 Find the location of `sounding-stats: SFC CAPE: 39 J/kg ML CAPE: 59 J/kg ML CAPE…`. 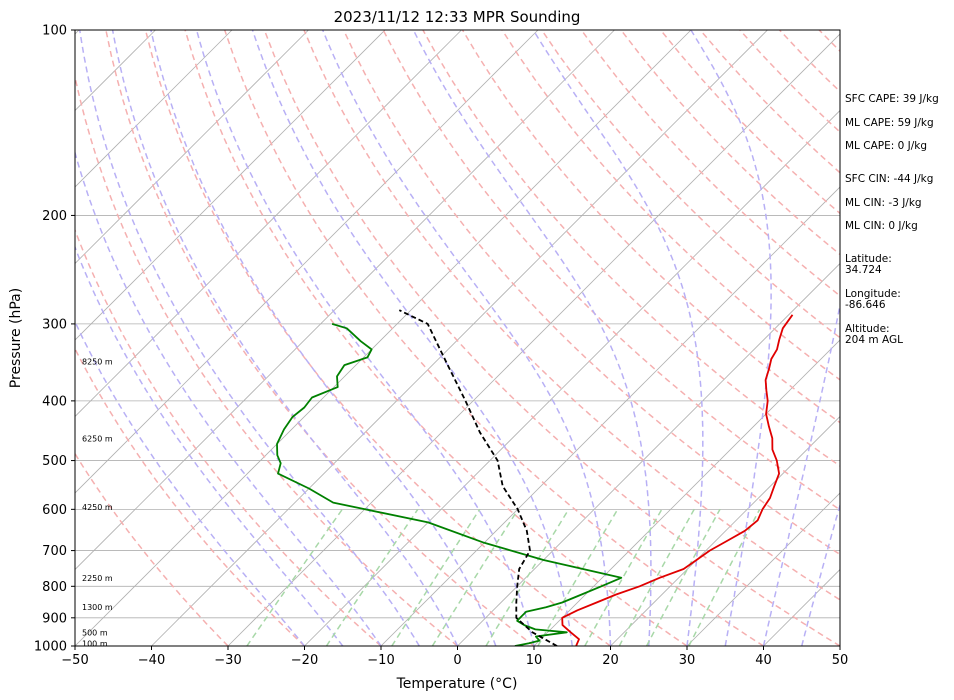

sounding-stats: SFC CAPE: 39 J/kg ML CAPE: 59 J/kg ML CAPE… is located at coordinates (892, 219).